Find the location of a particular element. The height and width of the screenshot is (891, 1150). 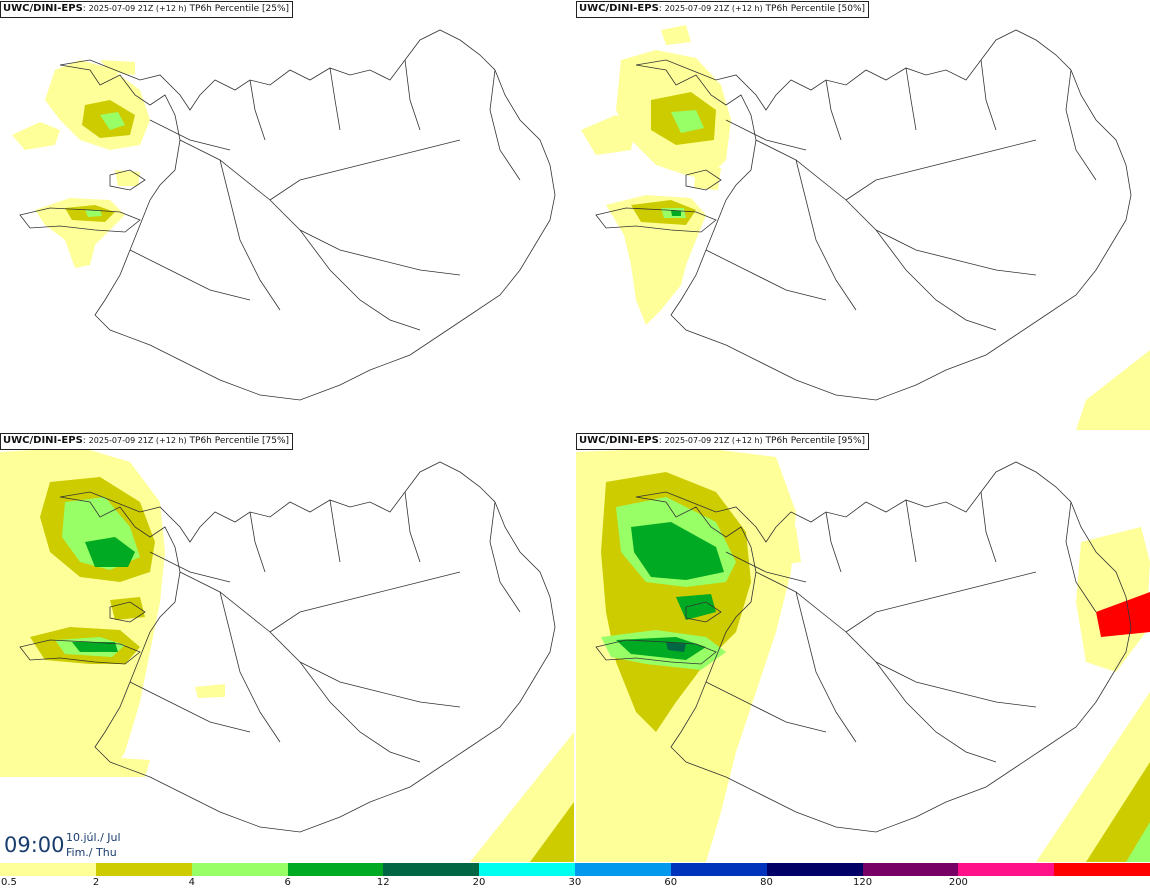

legend-tick-label: 20 is located at coordinates (479, 882).